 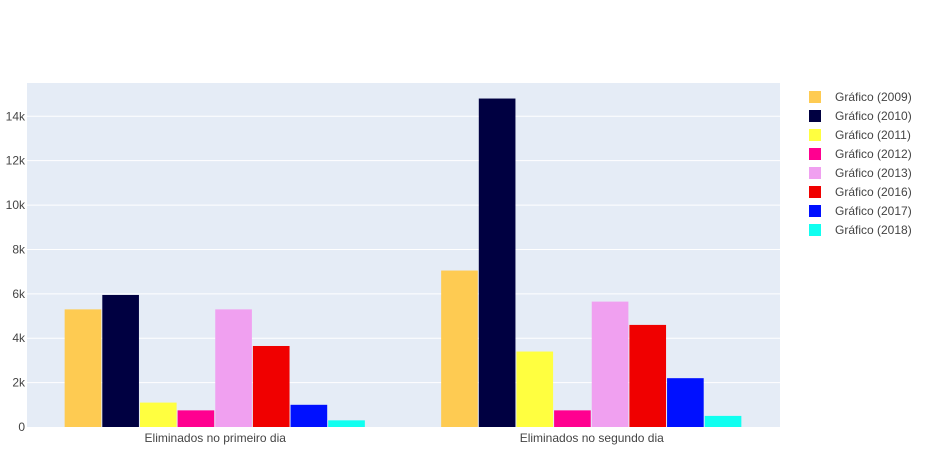 I want to click on y-tick-label: 14k, so click(x=16, y=116).